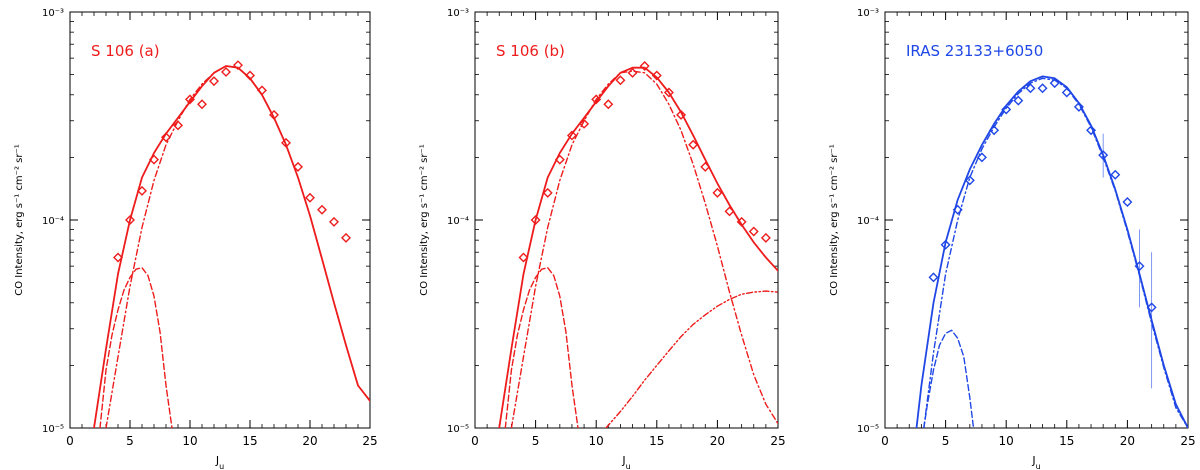 The image size is (1200, 470). I want to click on y-tick-label: 10⁻⁴, so click(868, 221).